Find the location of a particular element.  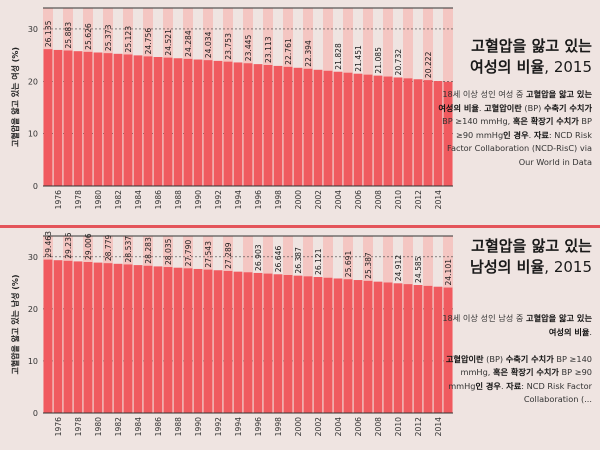

data-label: 25.691 is located at coordinates (348, 264).